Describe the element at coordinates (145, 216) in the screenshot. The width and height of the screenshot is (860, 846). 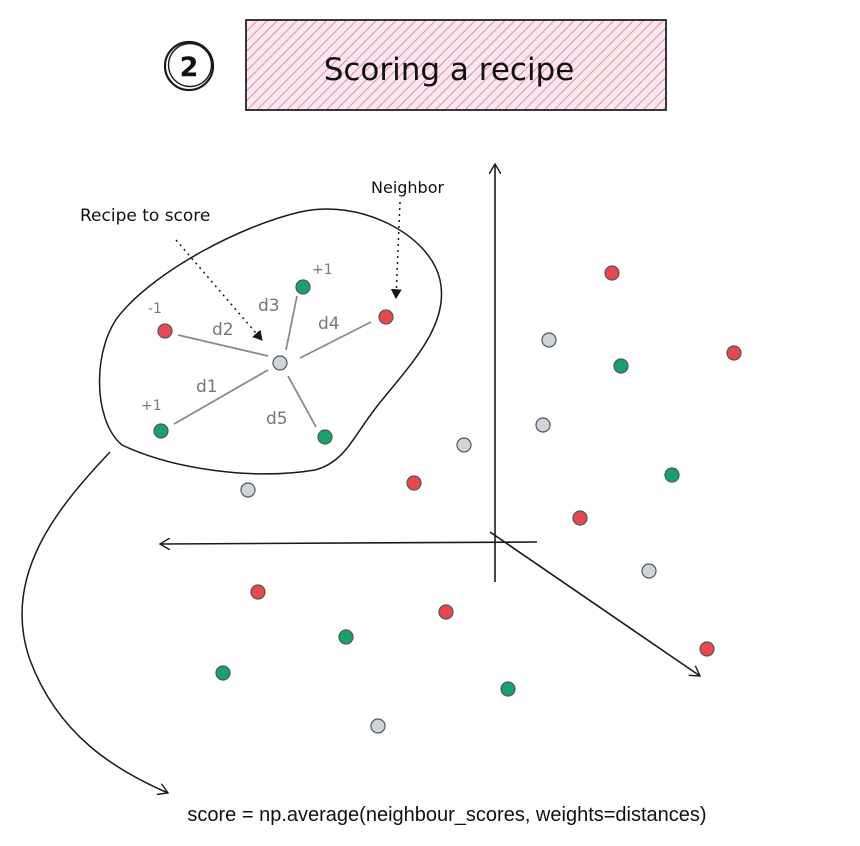
I see `recipe-to-score-label: Recipe to score` at that location.